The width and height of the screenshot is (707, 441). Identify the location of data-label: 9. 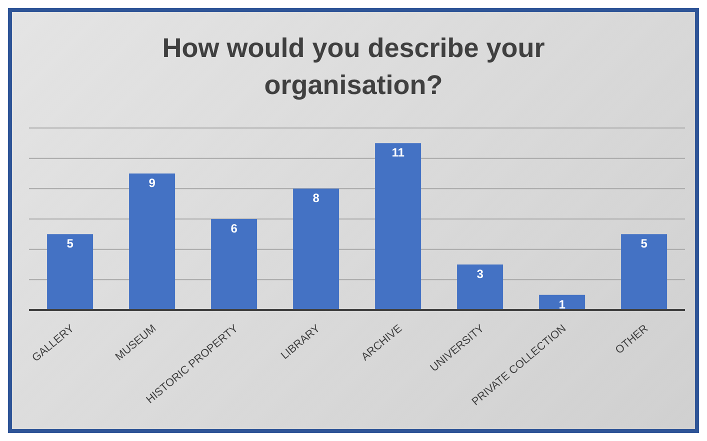
(152, 183).